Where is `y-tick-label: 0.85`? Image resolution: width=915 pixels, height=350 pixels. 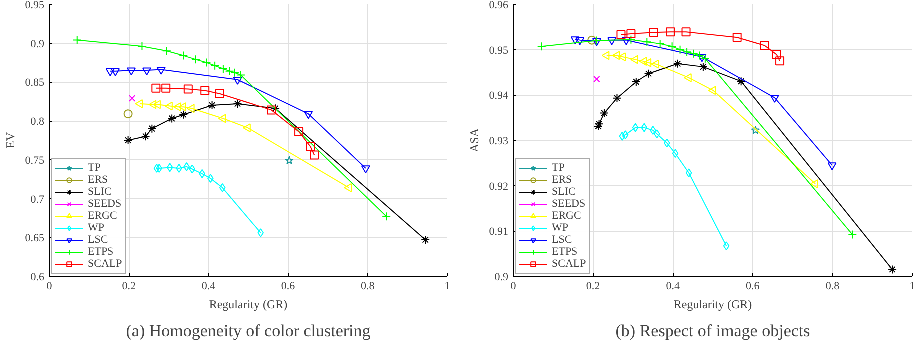 y-tick-label: 0.85 is located at coordinates (35, 83).